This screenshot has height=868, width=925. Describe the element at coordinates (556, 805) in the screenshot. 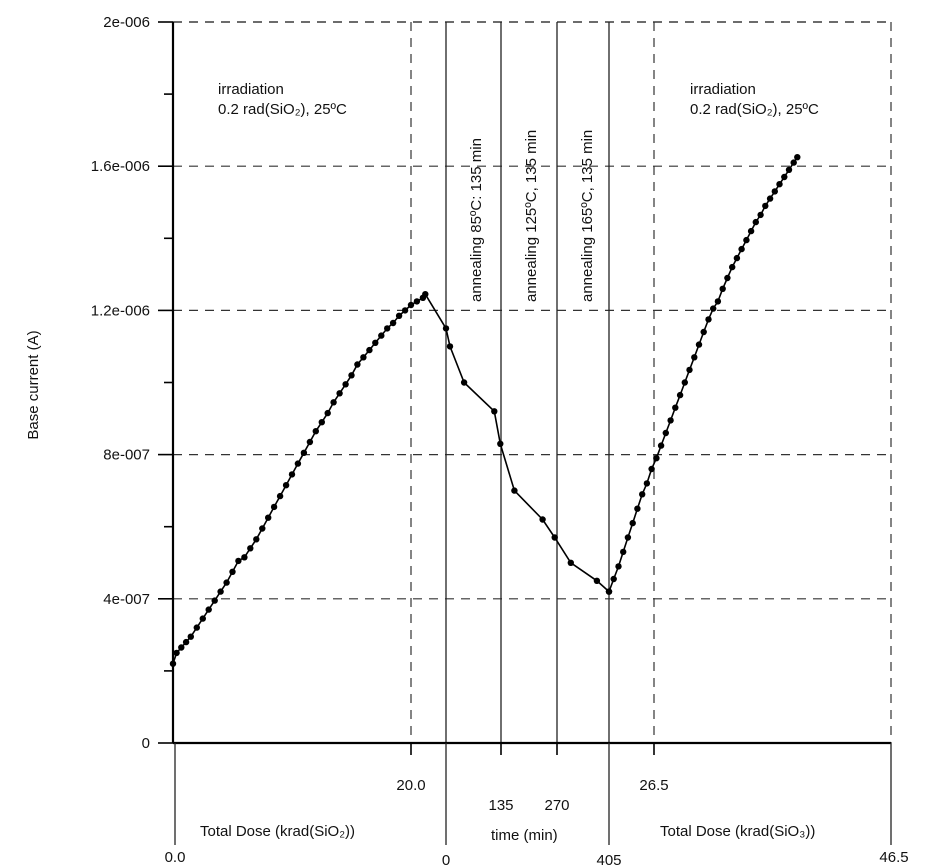

I see `x-tick-label-time-270: 270` at that location.